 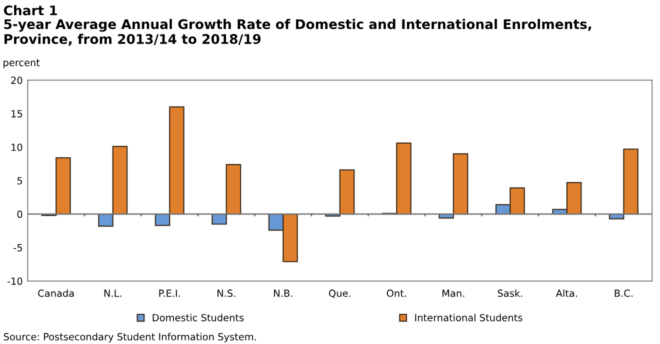 What do you see at coordinates (18, 248) in the screenshot?
I see `y-tick-label: -5` at bounding box center [18, 248].